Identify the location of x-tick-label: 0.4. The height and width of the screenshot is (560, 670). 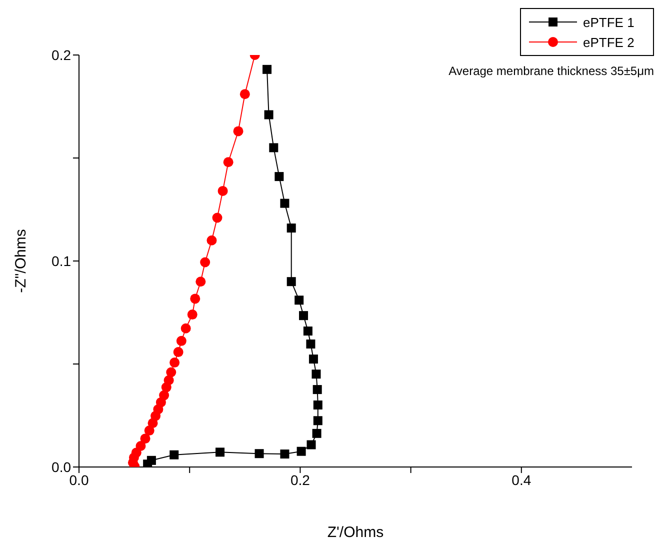
(522, 480).